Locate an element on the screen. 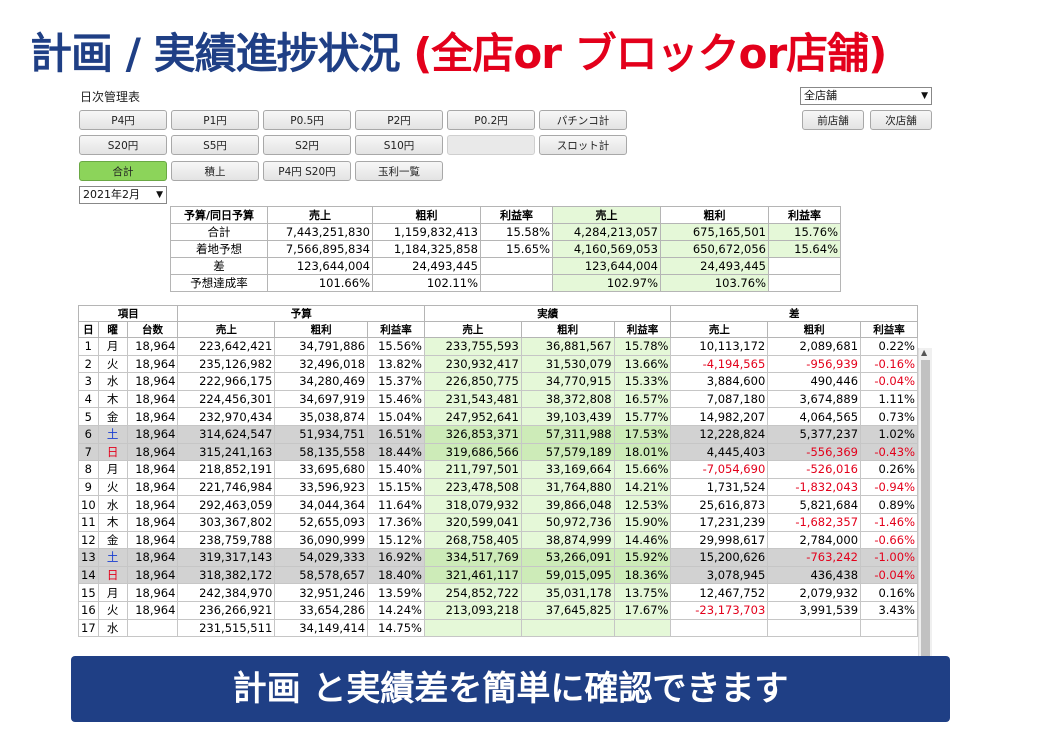 Image resolution: width=1045 pixels, height=737 pixels. next-store-button: 次店舗 is located at coordinates (901, 120).